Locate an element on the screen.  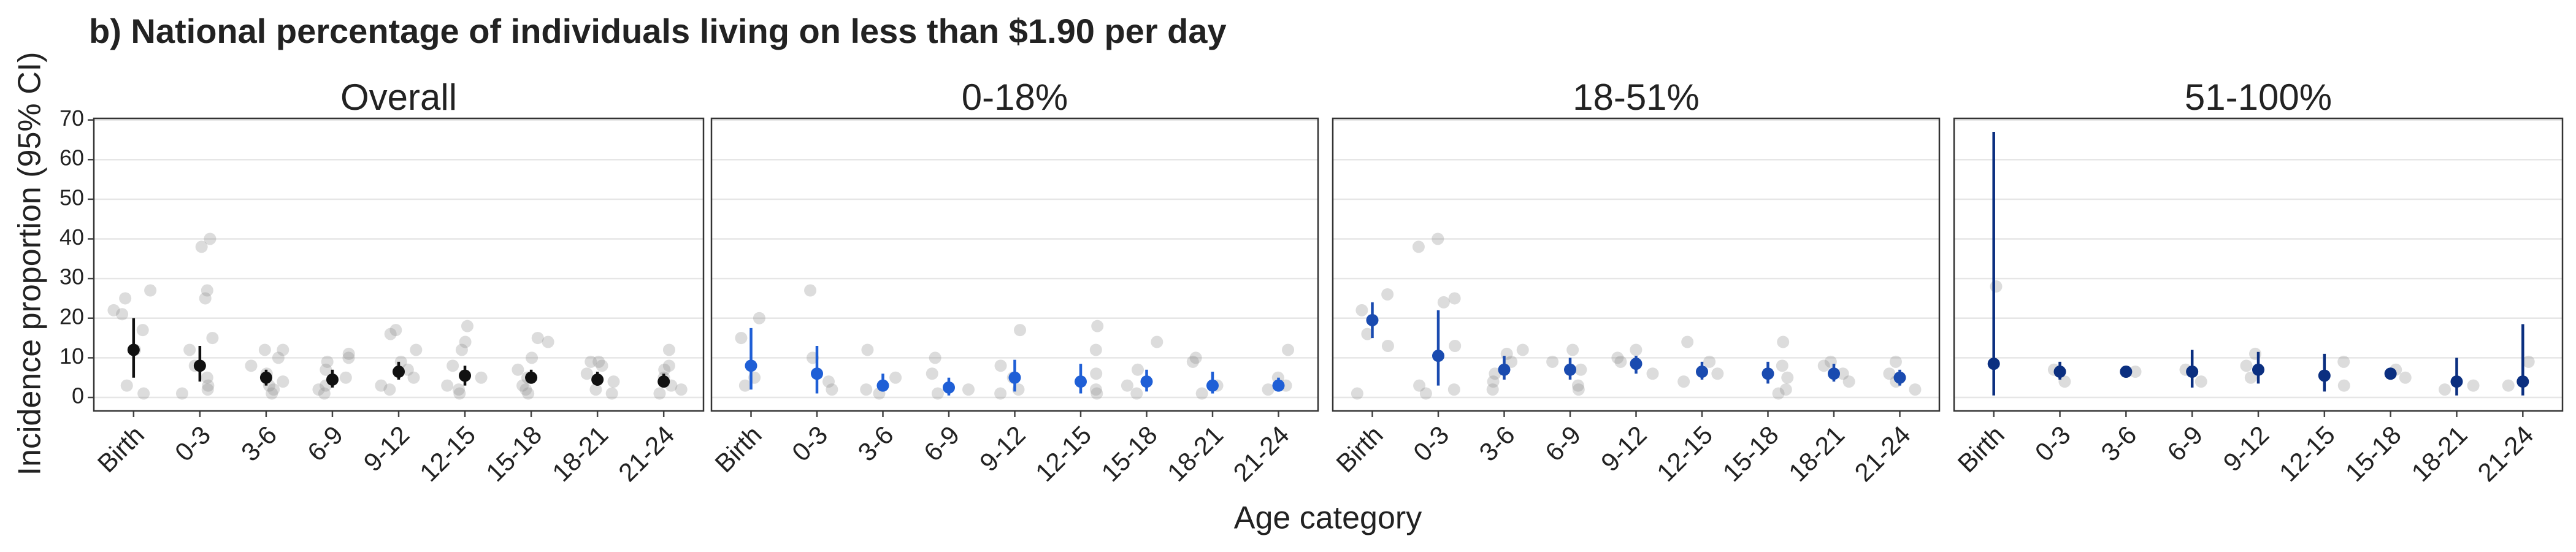
x-tick-label: Birth is located at coordinates (1981, 449).